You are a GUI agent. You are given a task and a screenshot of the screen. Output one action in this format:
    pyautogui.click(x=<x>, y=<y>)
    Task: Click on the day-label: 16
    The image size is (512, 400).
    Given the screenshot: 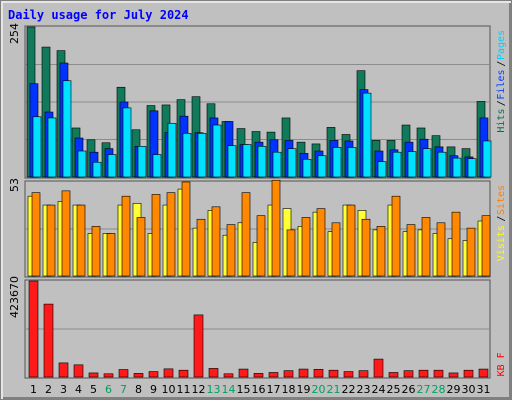 What is the action you would take?
    pyautogui.click(x=259, y=389)
    